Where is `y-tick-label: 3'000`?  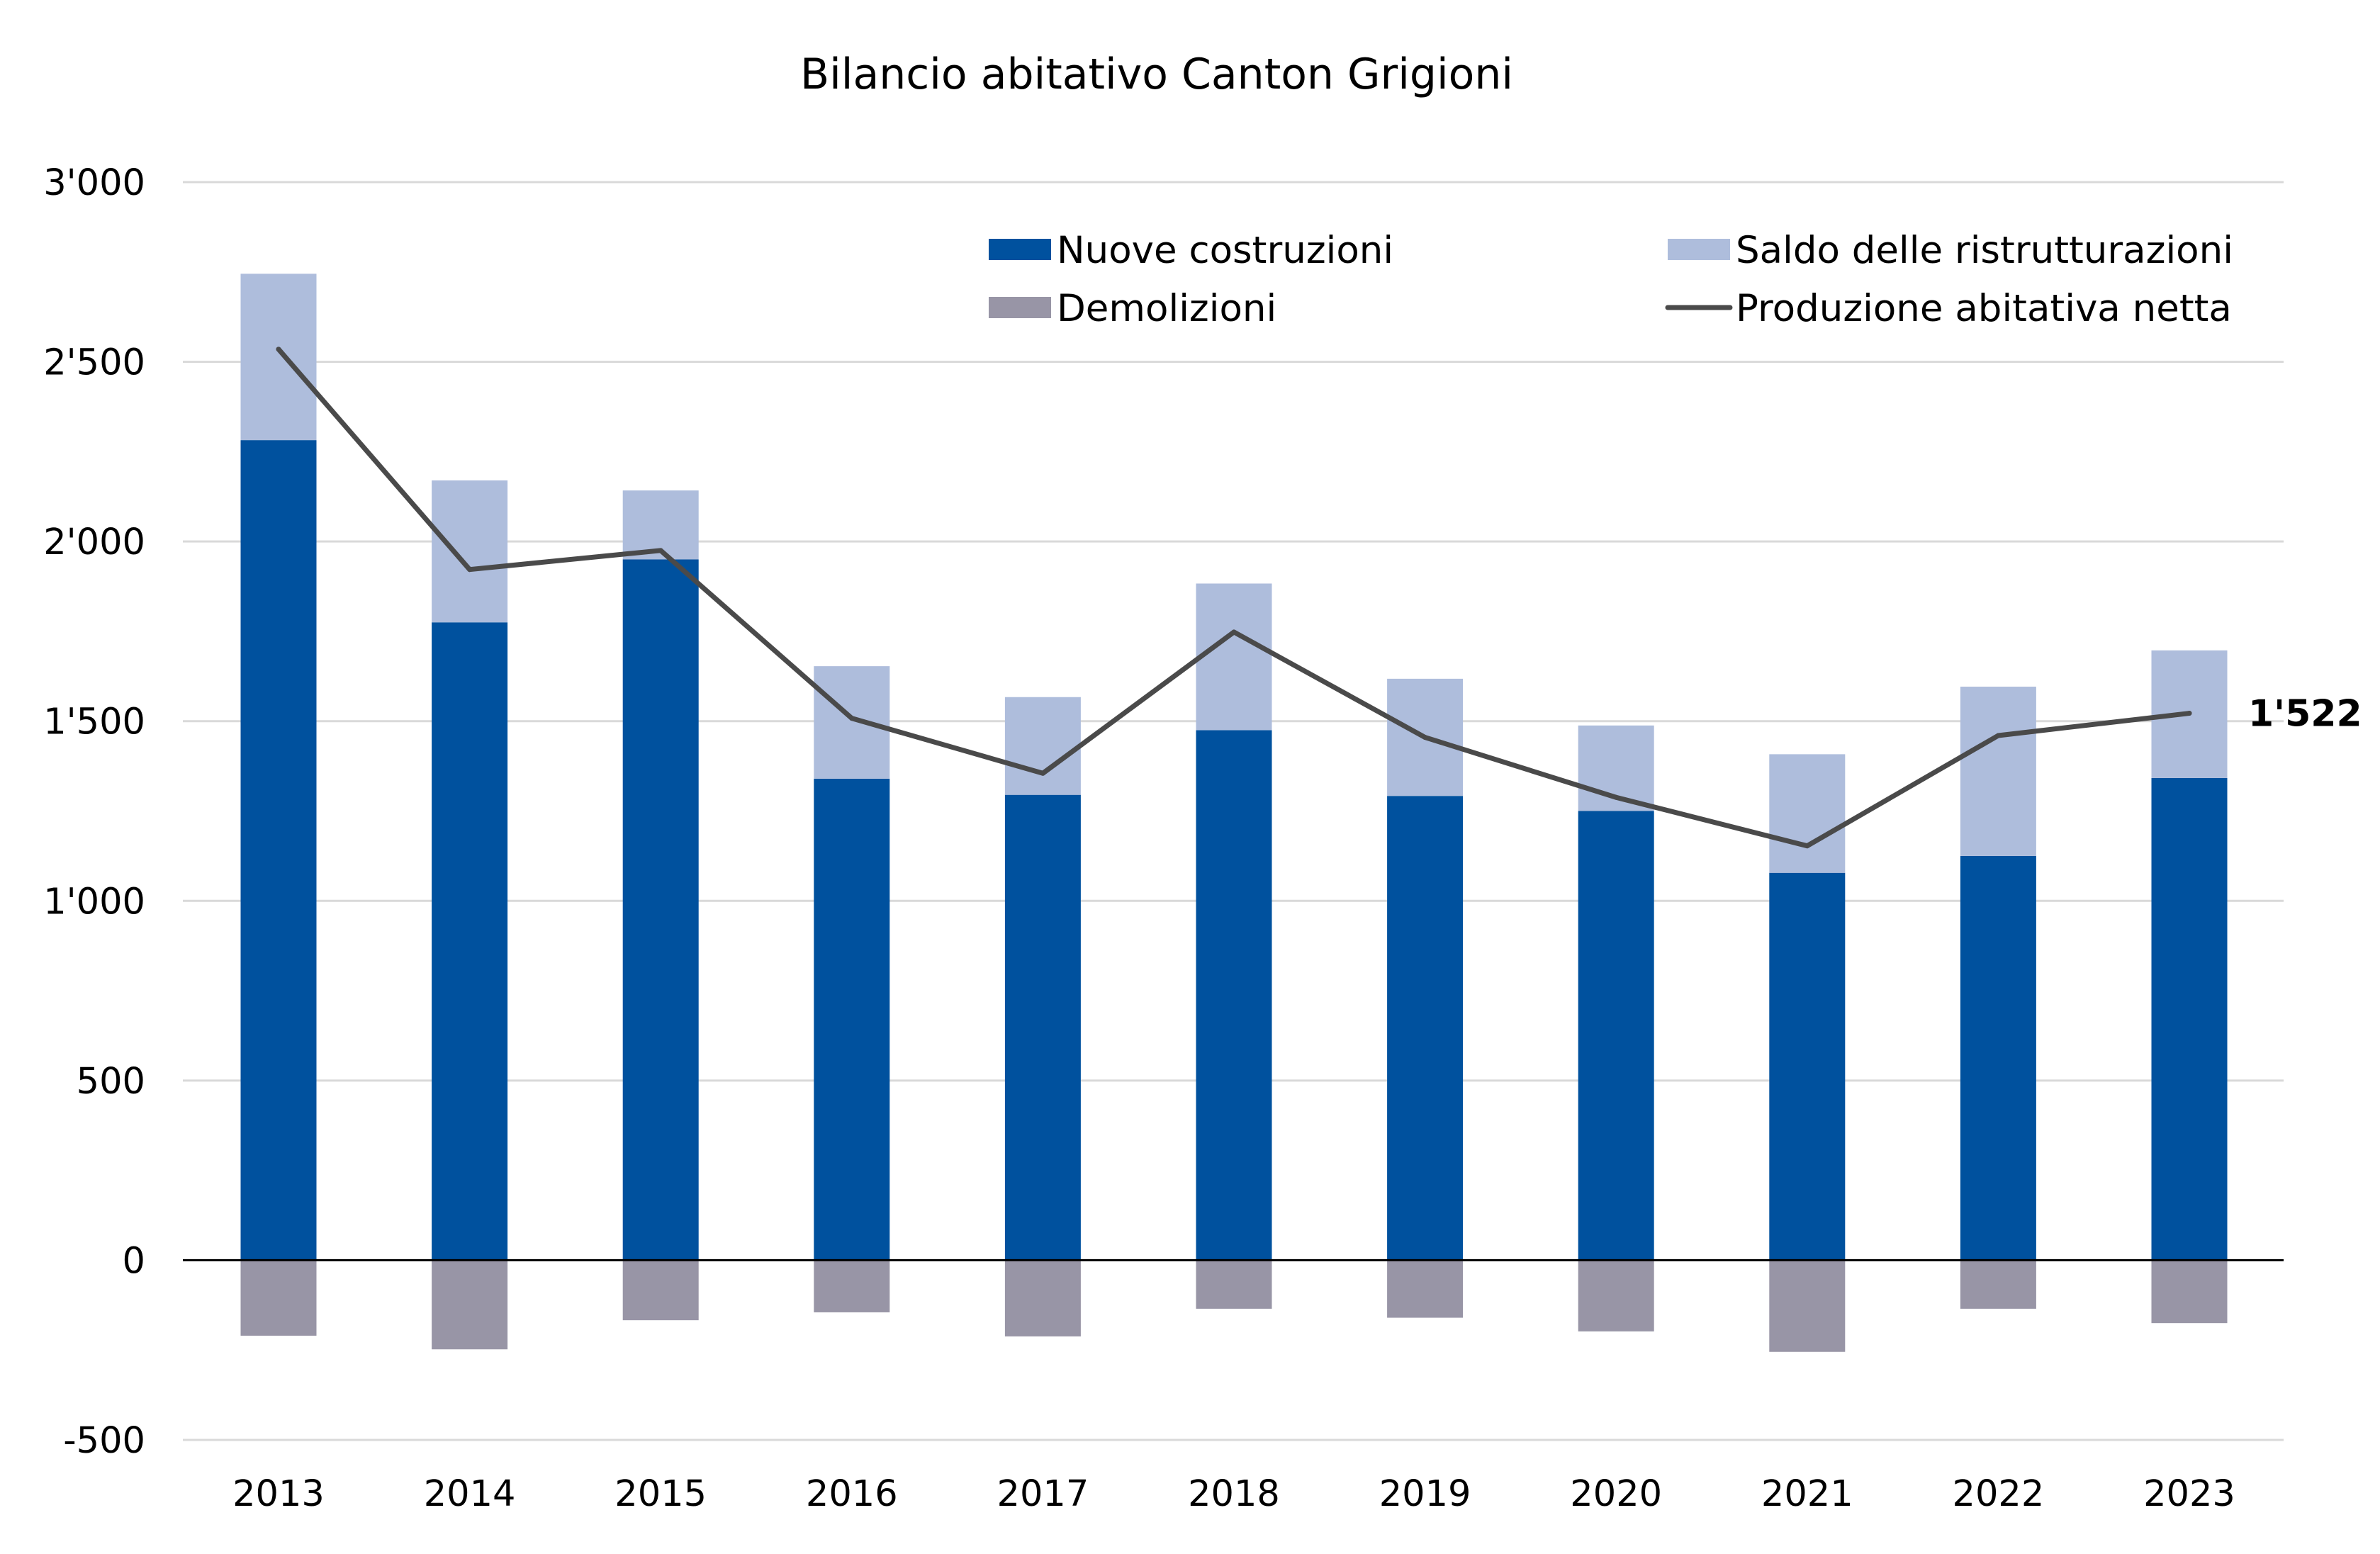 y-tick-label: 3'000 is located at coordinates (94, 183).